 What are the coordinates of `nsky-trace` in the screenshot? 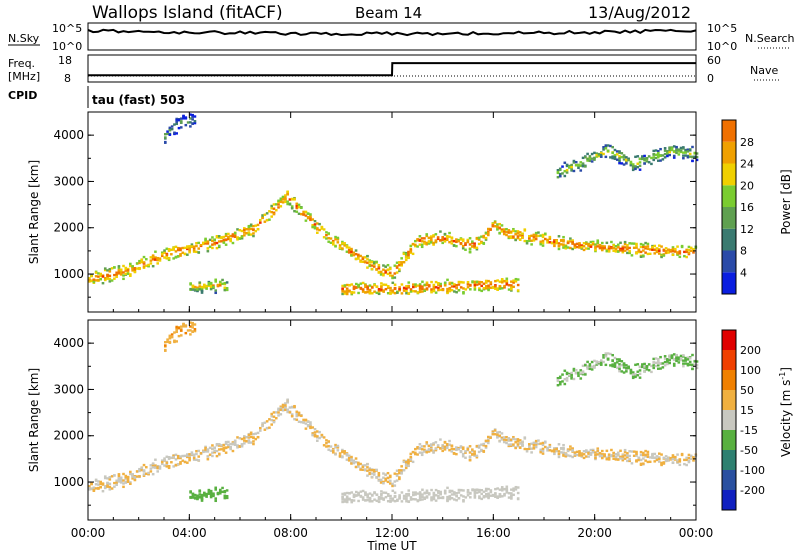 It's located at (392, 32).